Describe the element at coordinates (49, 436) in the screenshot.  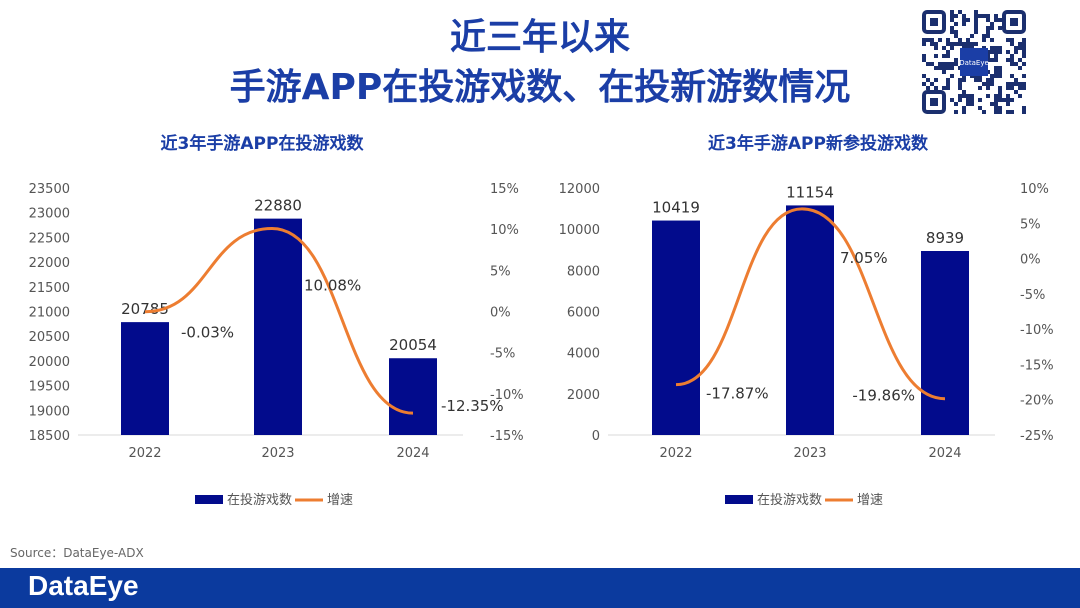
I see `y-left-tick-label: 18500` at that location.